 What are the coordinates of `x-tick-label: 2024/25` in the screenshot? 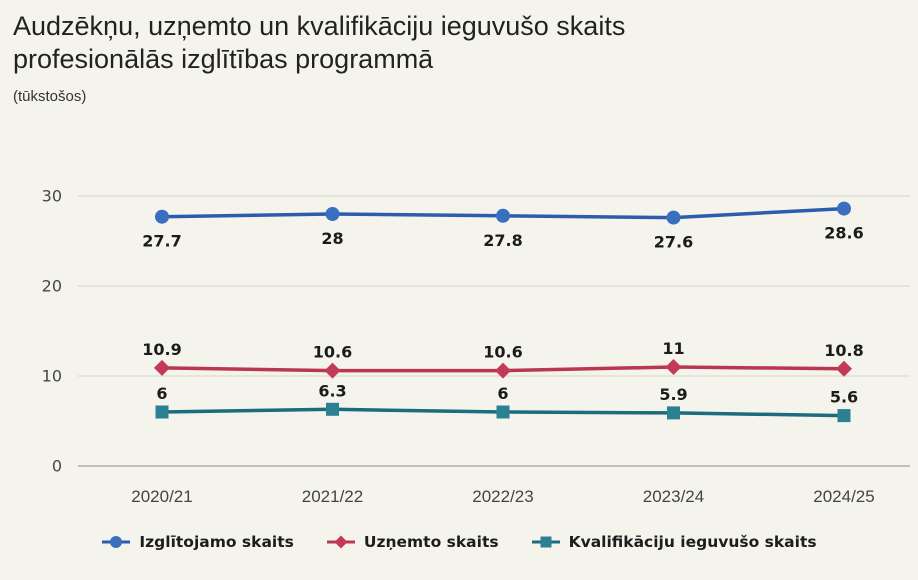 It's located at (843, 496).